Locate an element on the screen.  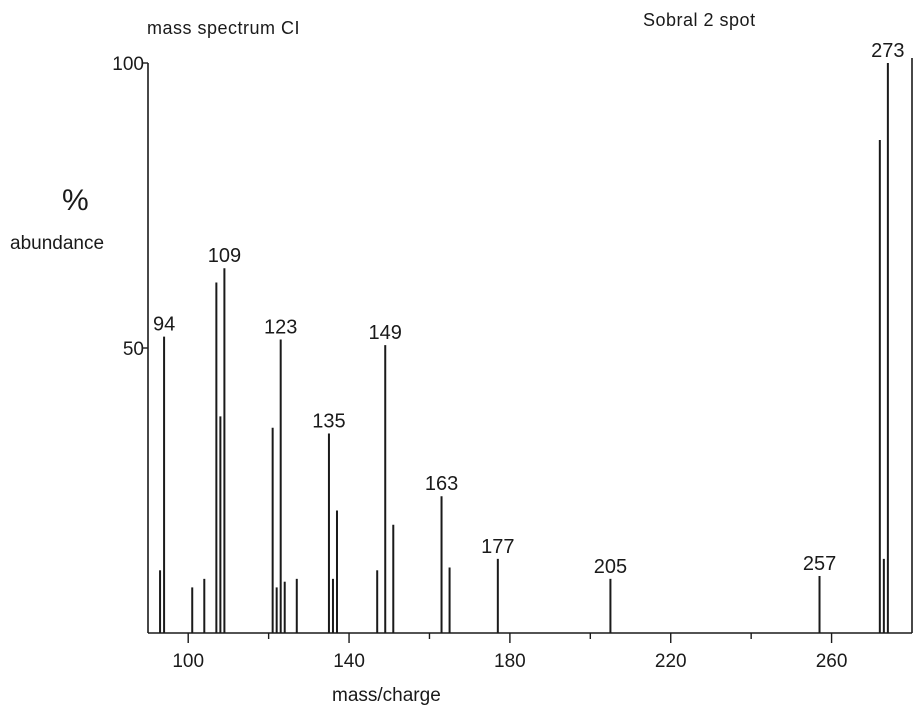
y-axis-label: abundance is located at coordinates (57, 243).